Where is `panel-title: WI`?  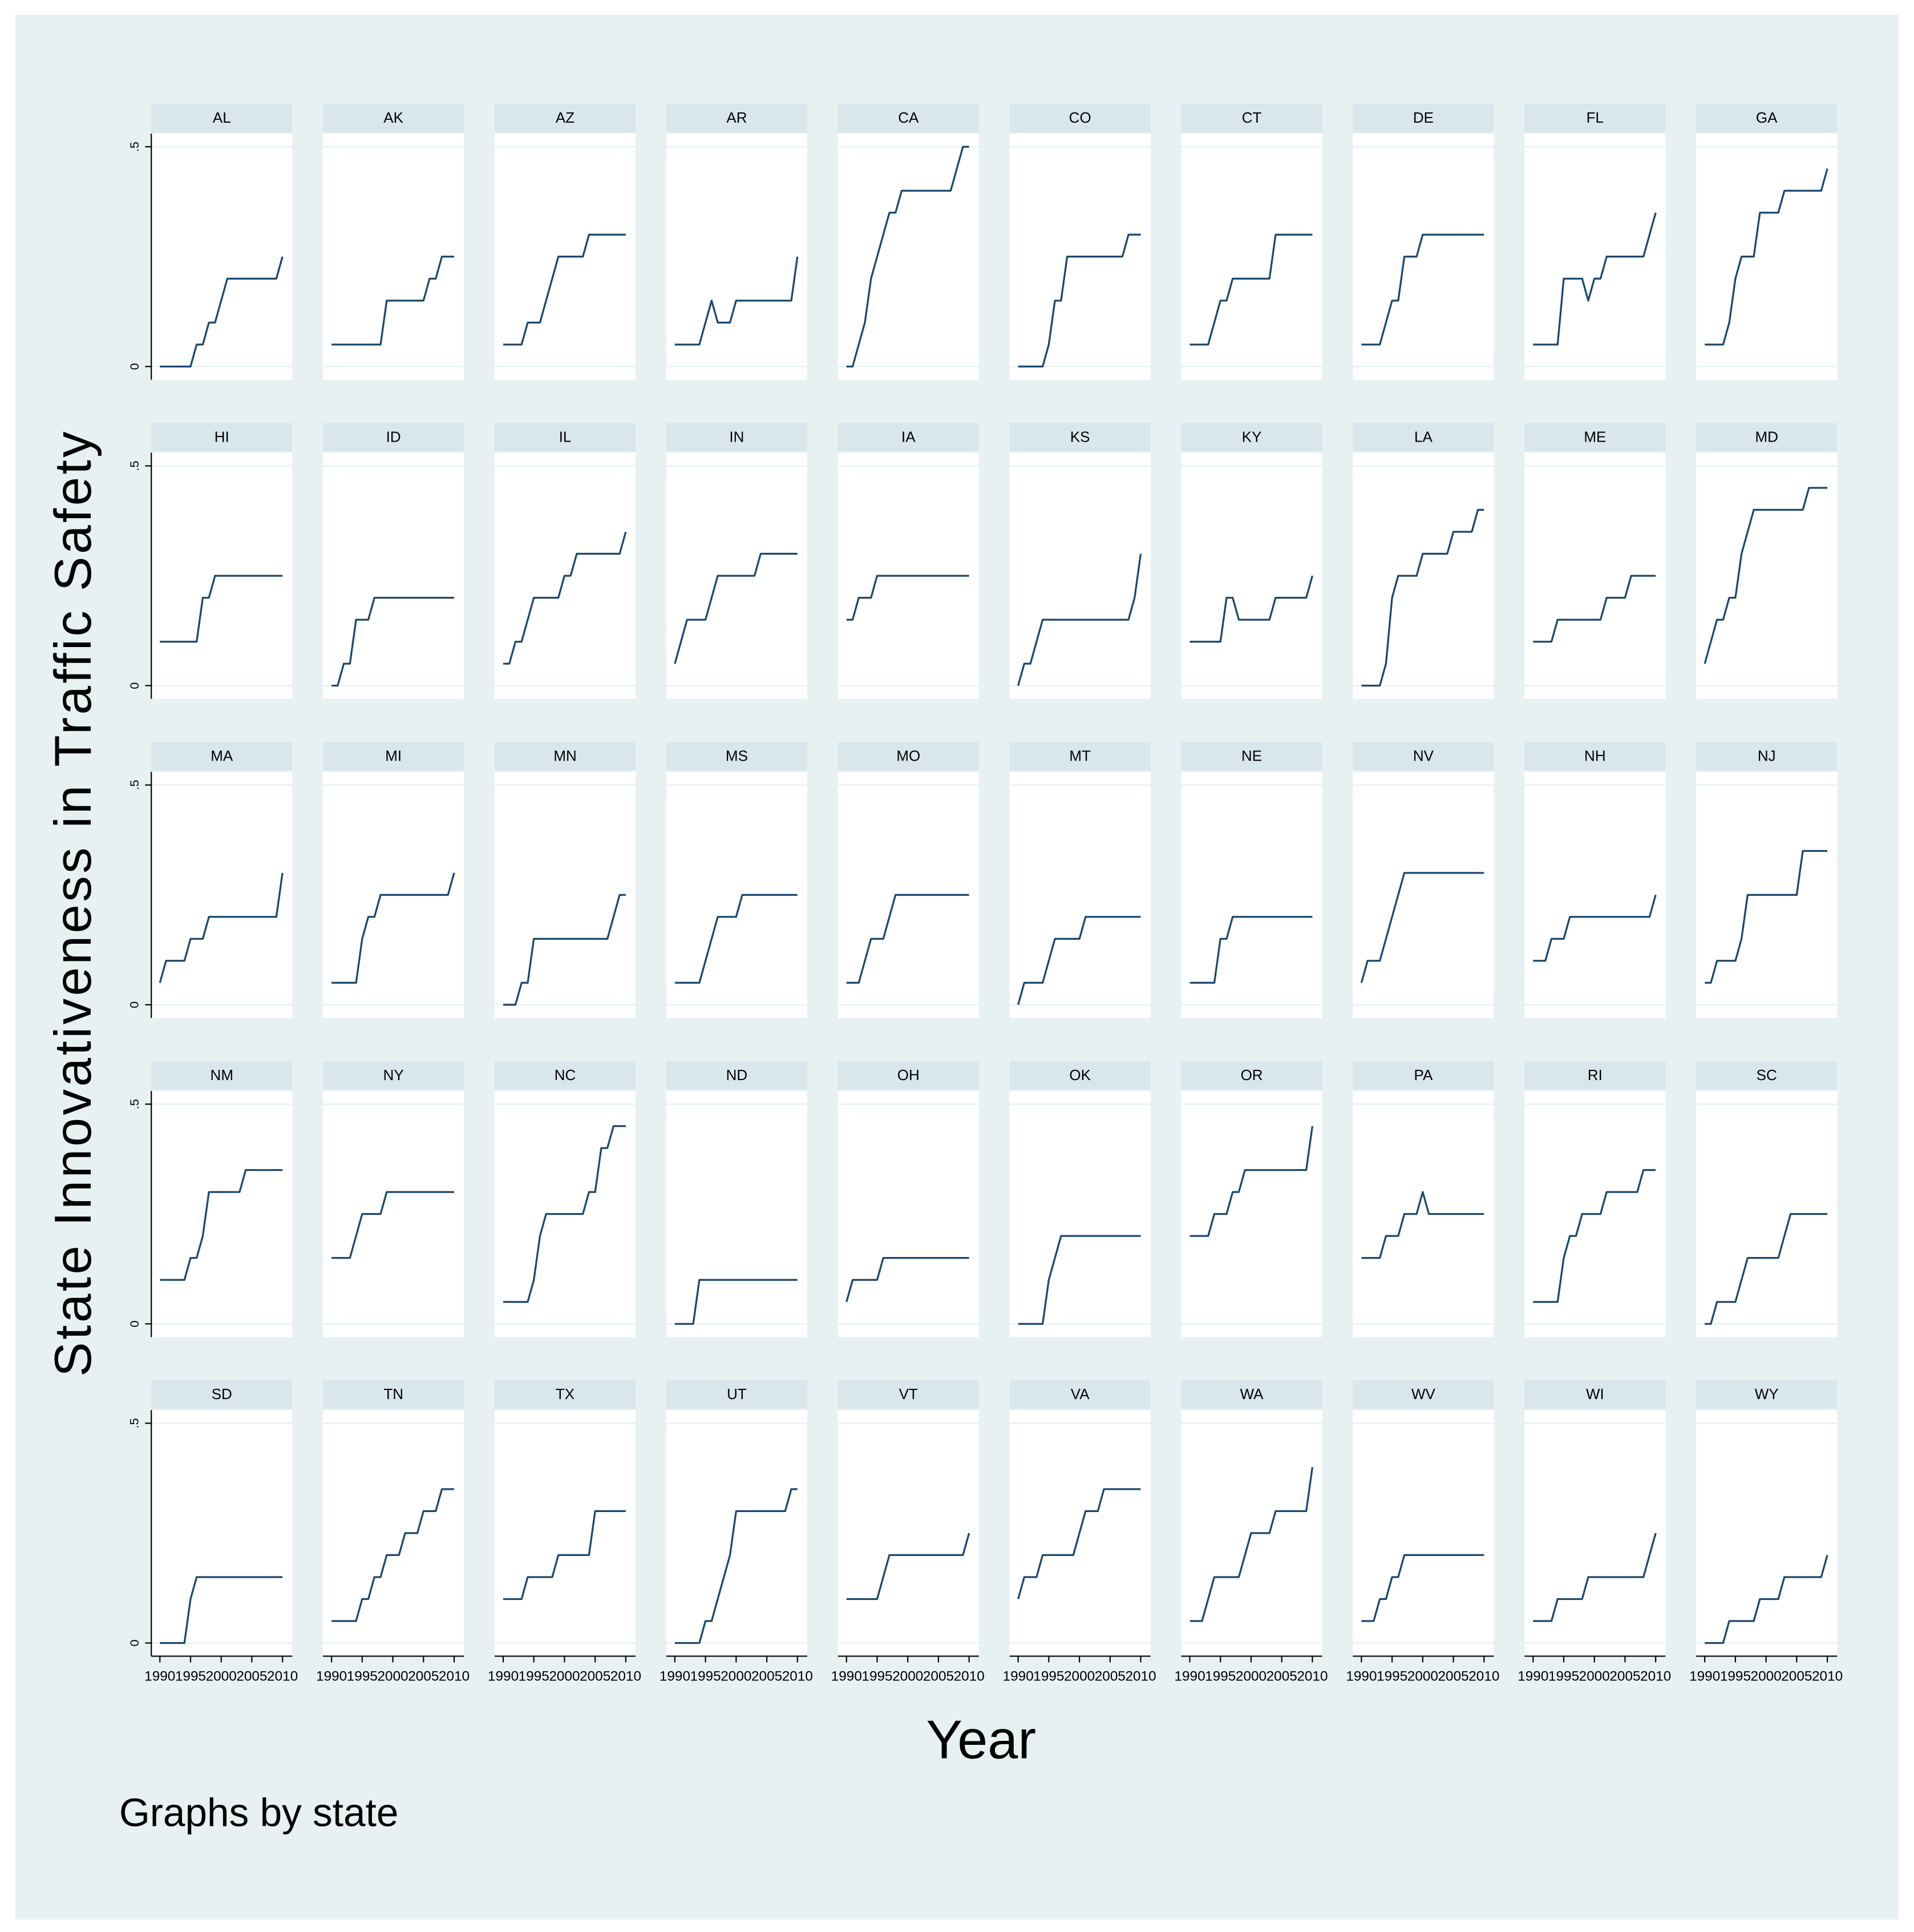 panel-title: WI is located at coordinates (1595, 1394).